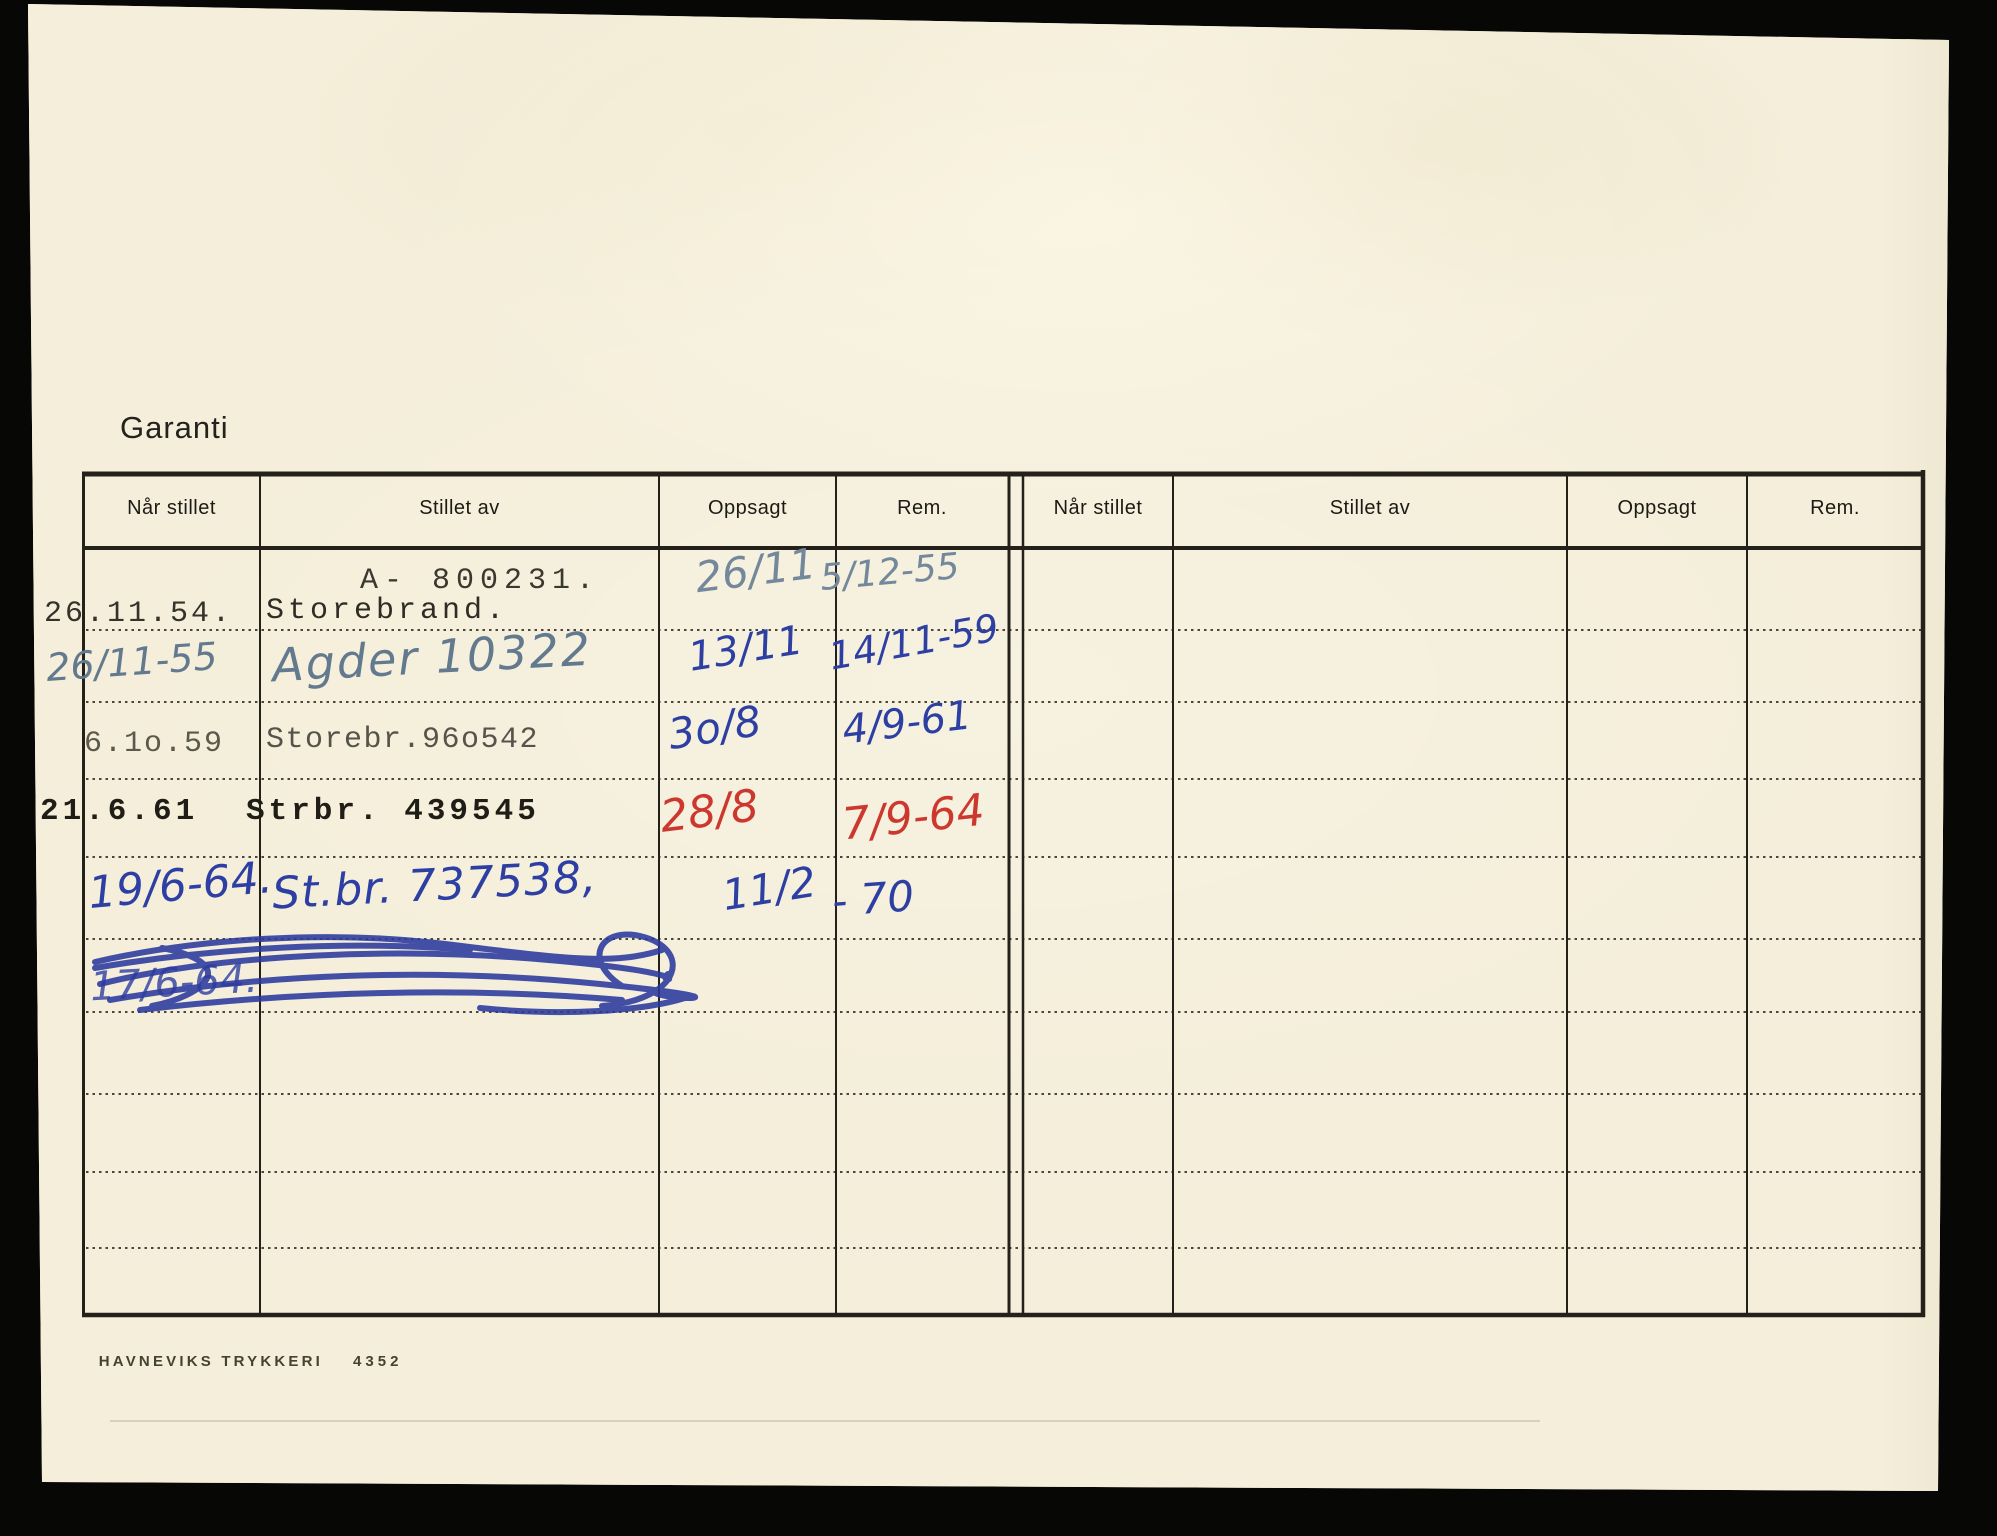  Describe the element at coordinates (825, 1421) in the screenshot. I see `scan-artifact-line` at that location.